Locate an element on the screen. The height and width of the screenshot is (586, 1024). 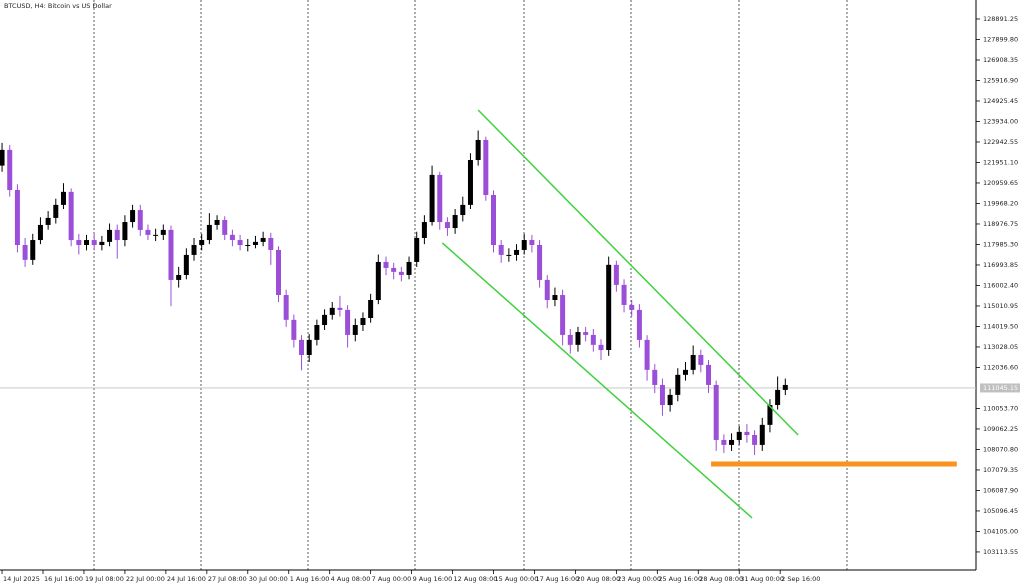
y-tick-label: 106087.90 is located at coordinates (1000, 490).